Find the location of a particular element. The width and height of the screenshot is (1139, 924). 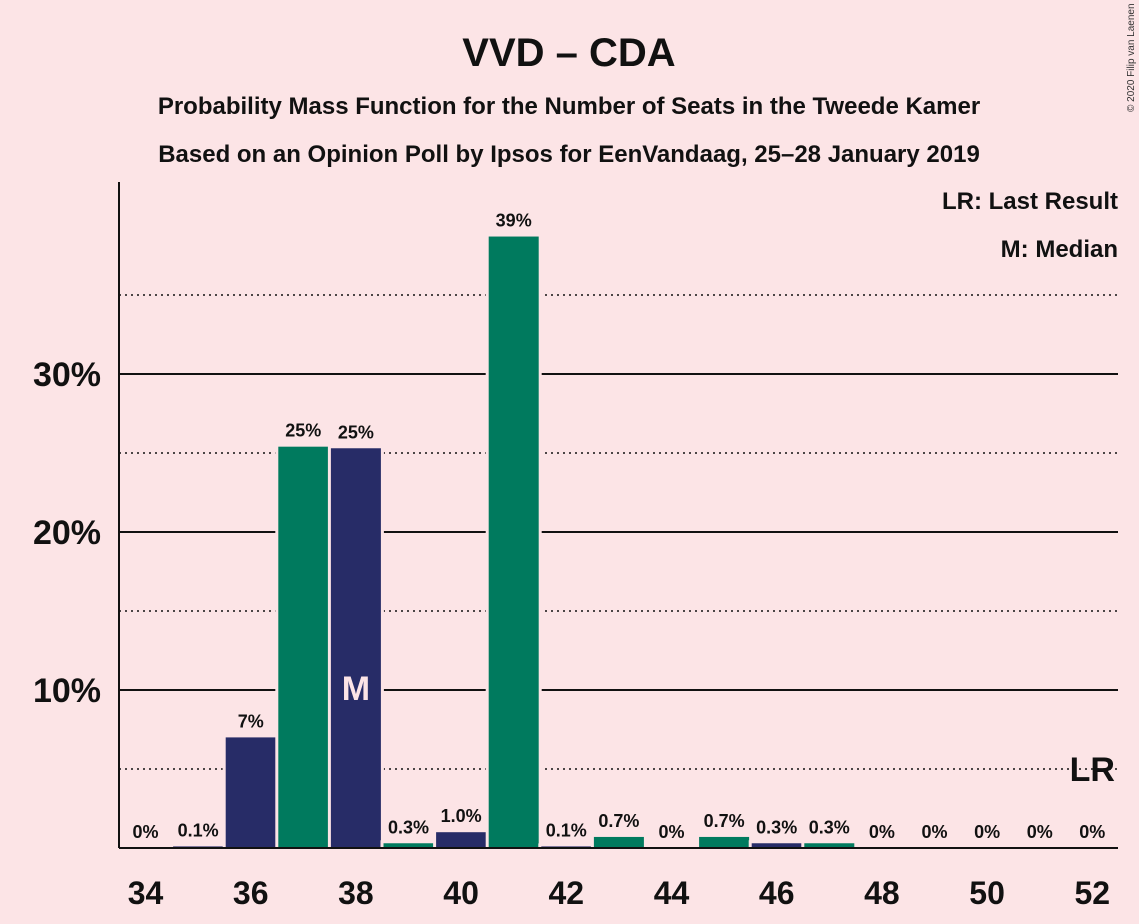

data-label-seat-45: 0.7% is located at coordinates (724, 821).